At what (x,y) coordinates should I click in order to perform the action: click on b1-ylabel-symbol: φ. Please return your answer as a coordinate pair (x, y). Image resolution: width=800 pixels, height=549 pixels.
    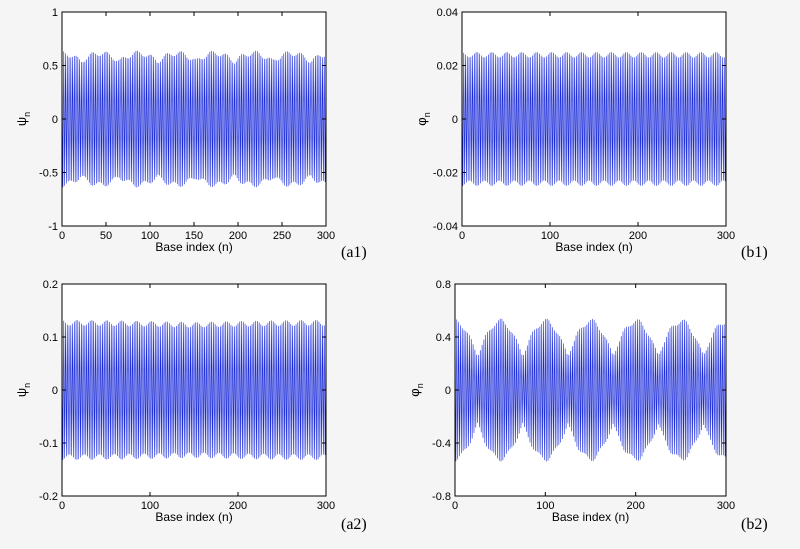
    Looking at the image, I should click on (421, 121).